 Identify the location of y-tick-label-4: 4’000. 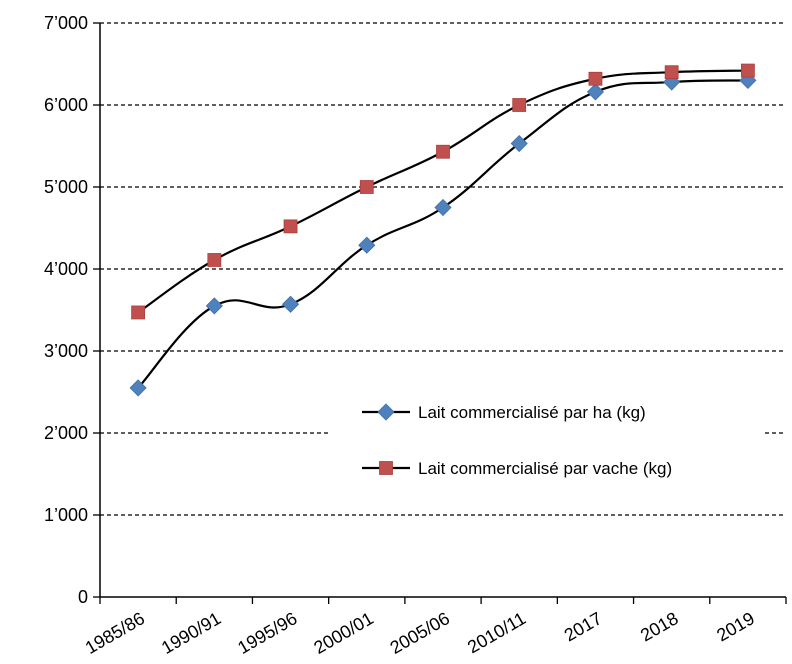
(66, 269).